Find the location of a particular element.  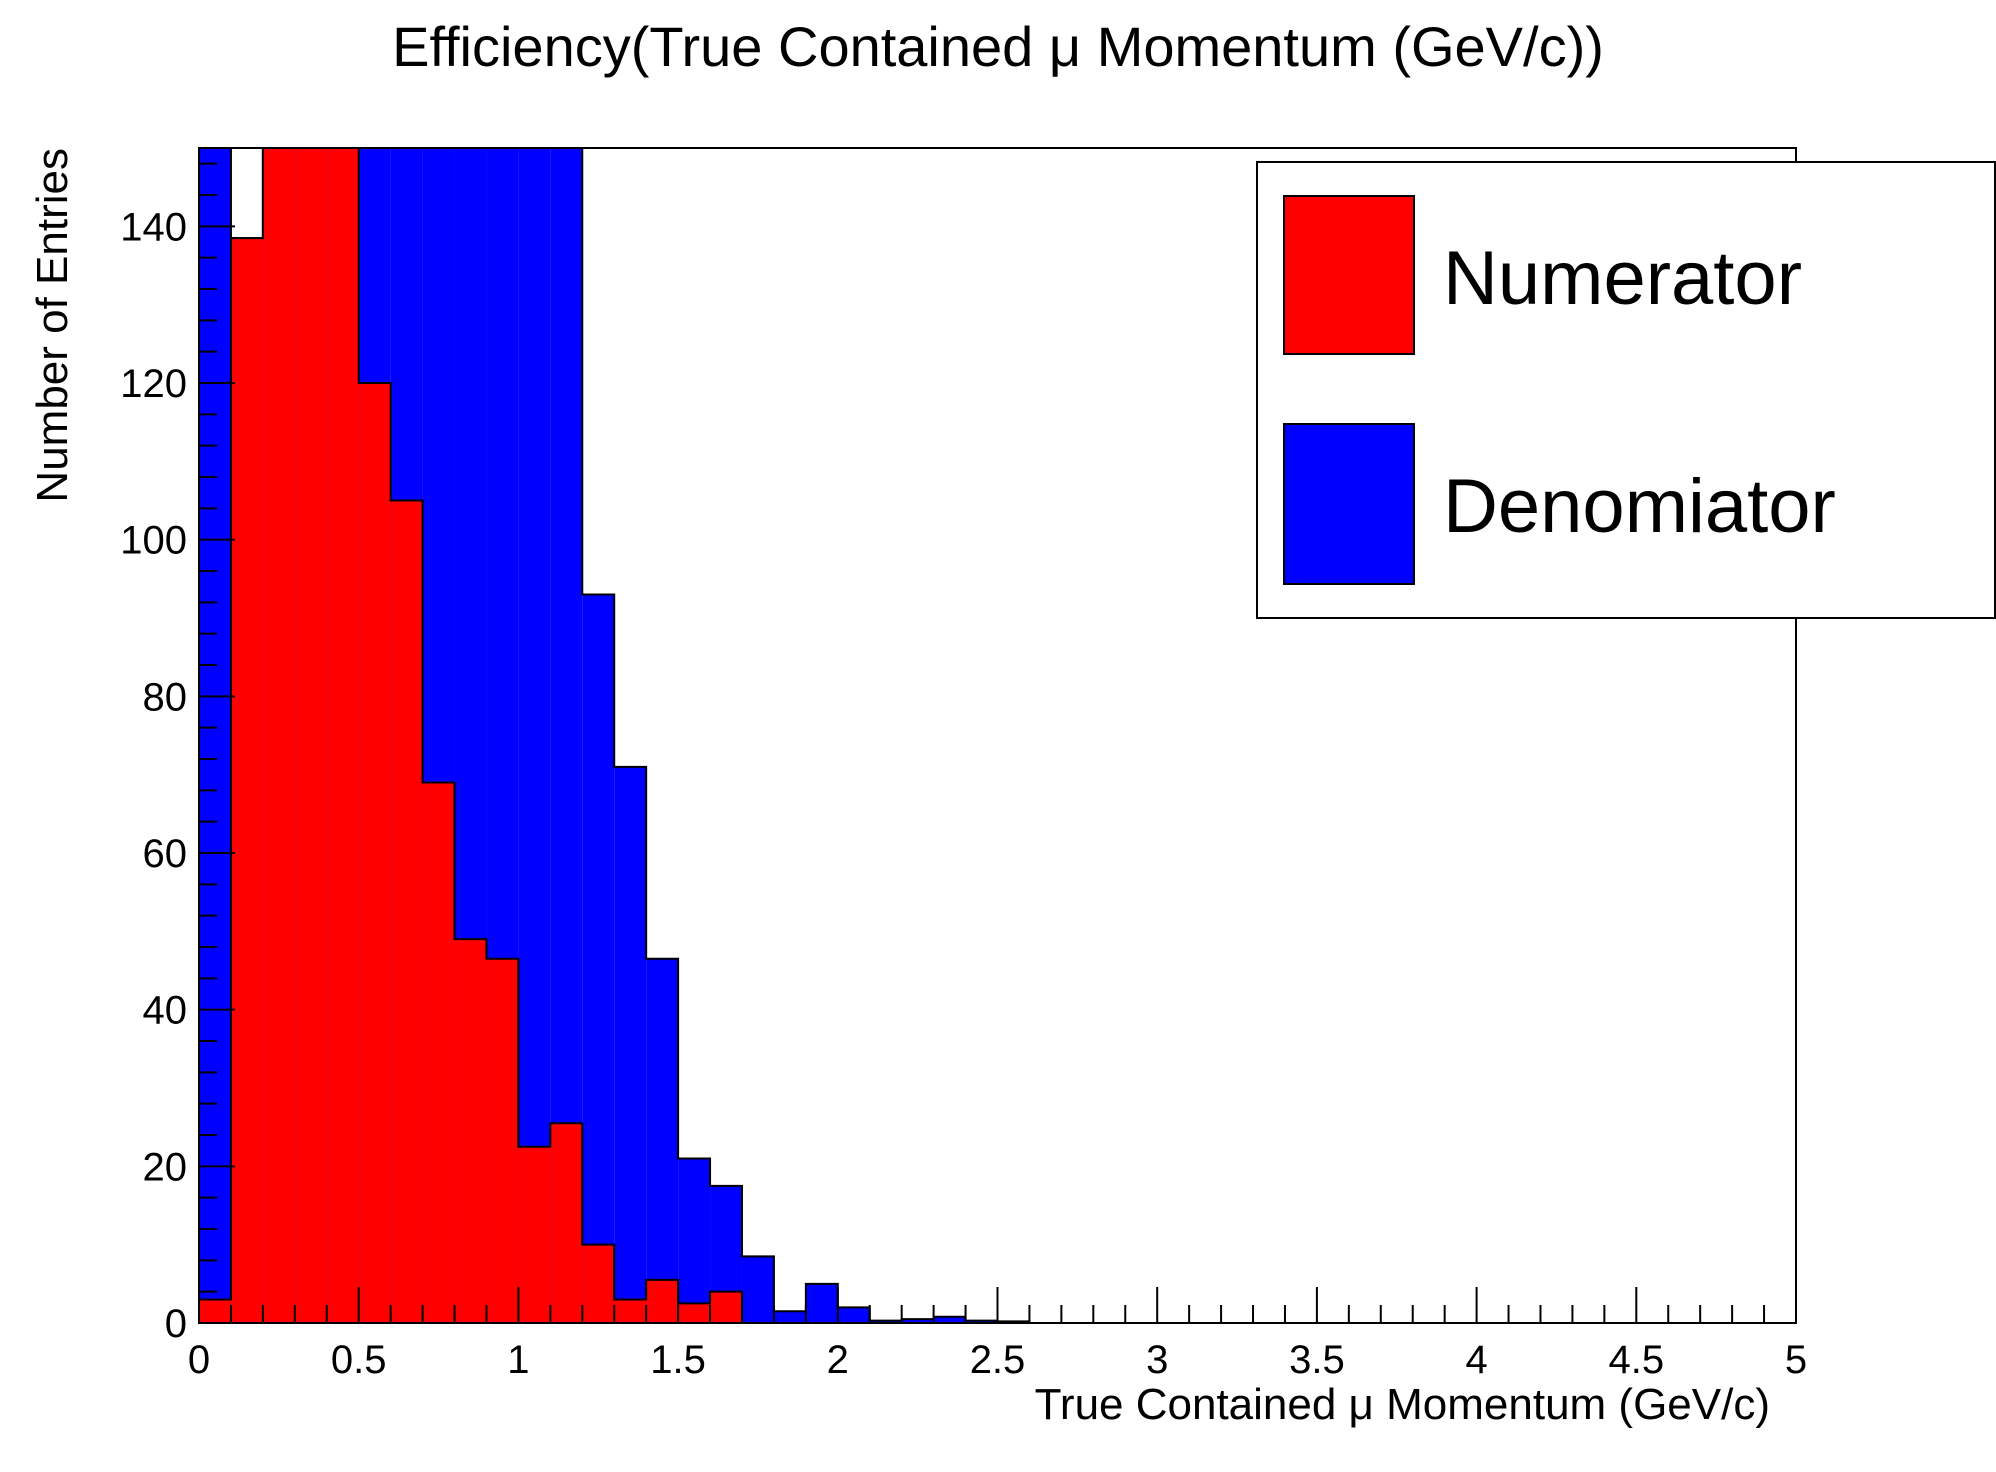

x-tick-label: 3 is located at coordinates (1157, 1360).